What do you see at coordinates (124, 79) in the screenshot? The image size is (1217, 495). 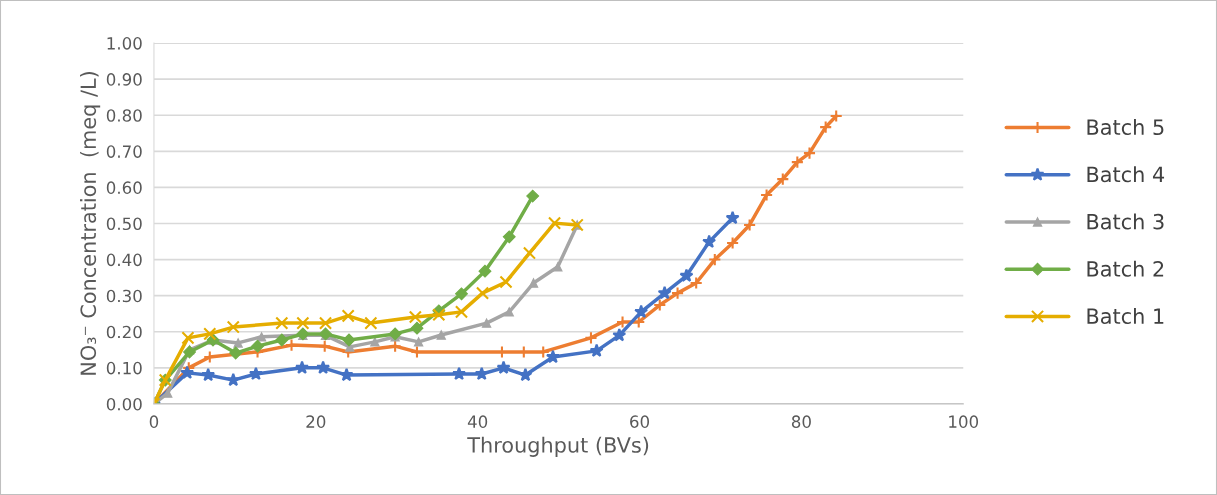 I see `y-tick-label: 0.90` at bounding box center [124, 79].